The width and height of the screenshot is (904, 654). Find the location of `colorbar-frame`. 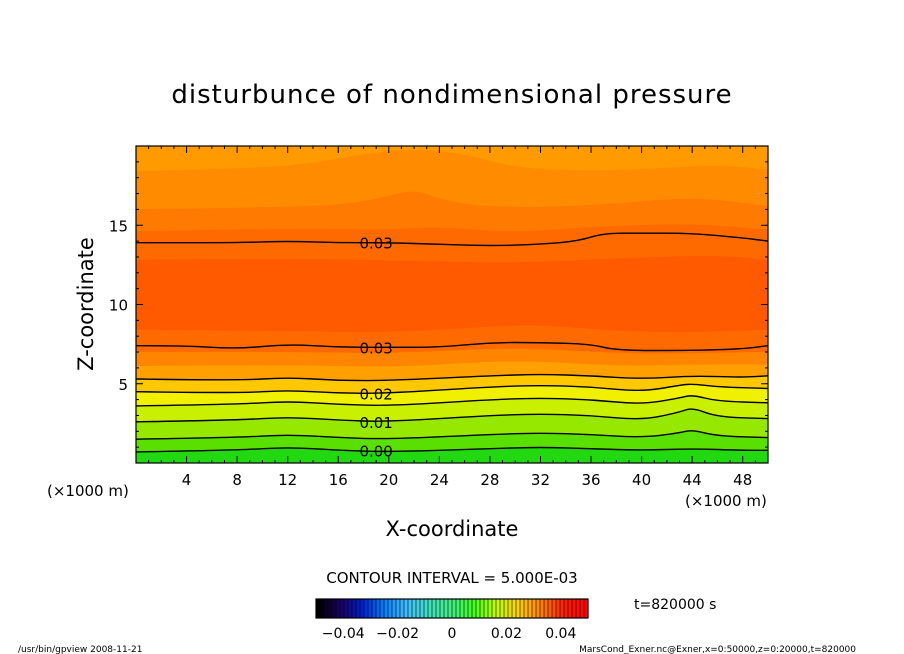

colorbar-frame is located at coordinates (452, 608).